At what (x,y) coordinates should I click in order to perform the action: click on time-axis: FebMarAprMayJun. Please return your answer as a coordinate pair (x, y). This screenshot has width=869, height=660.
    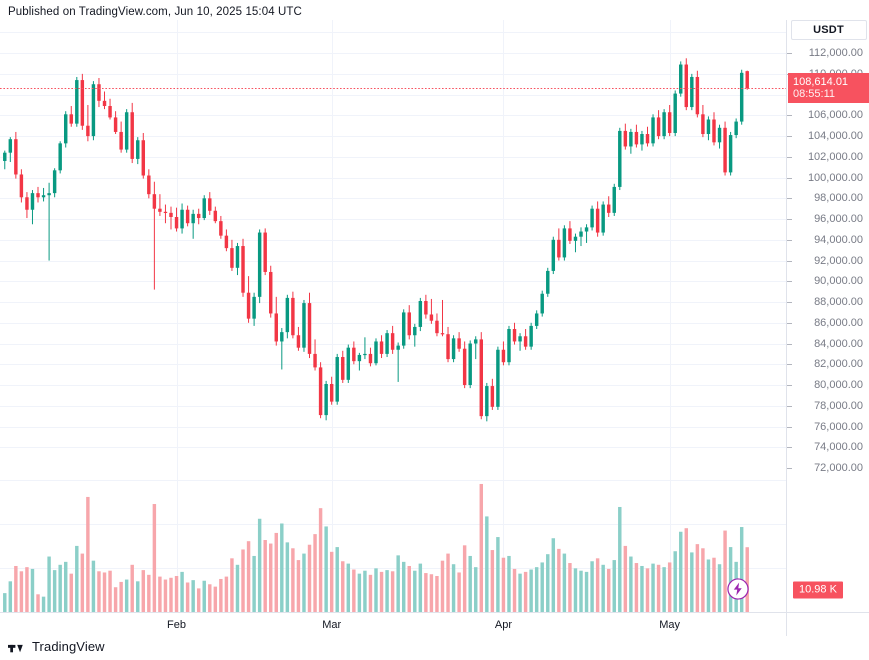
    Looking at the image, I should click on (425, 624).